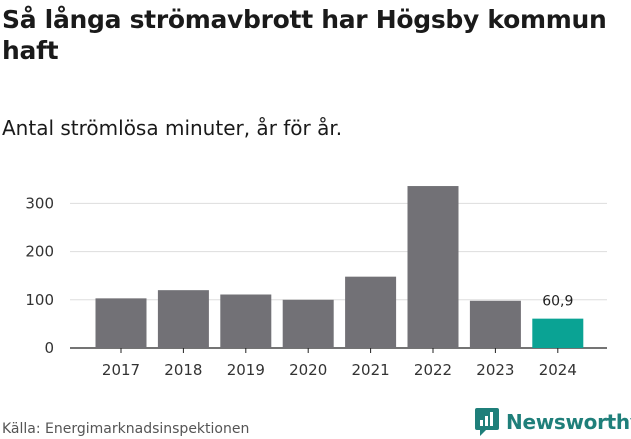 The image size is (631, 439). I want to click on bar-2018, so click(183, 319).